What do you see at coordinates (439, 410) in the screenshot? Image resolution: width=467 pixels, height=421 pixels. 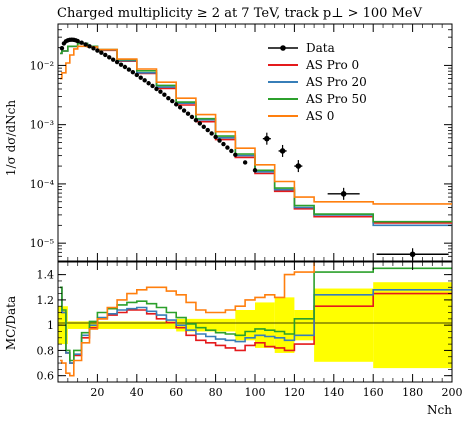 I see `x-axis-label: Nch` at bounding box center [439, 410].